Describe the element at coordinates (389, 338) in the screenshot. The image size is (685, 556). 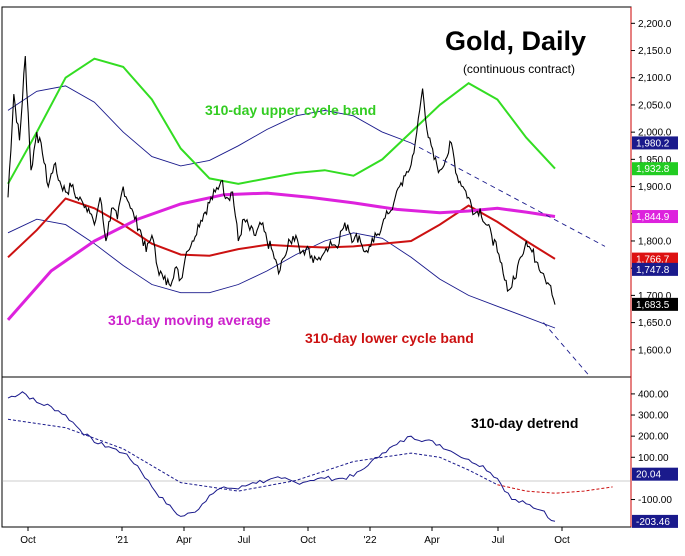
I see `lower-band-annotation: 310-day lower cycle band` at that location.